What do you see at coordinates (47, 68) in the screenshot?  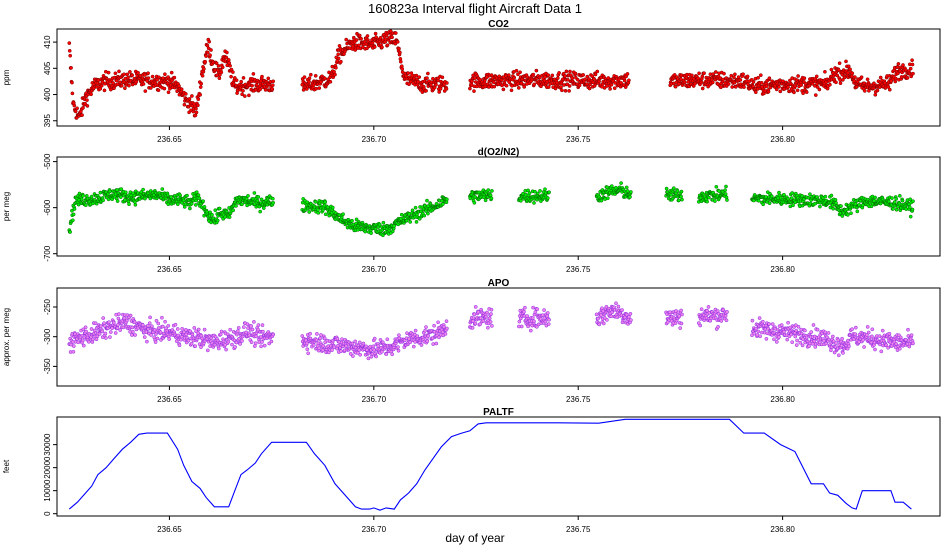 I see `y-tick-label: 405` at bounding box center [47, 68].